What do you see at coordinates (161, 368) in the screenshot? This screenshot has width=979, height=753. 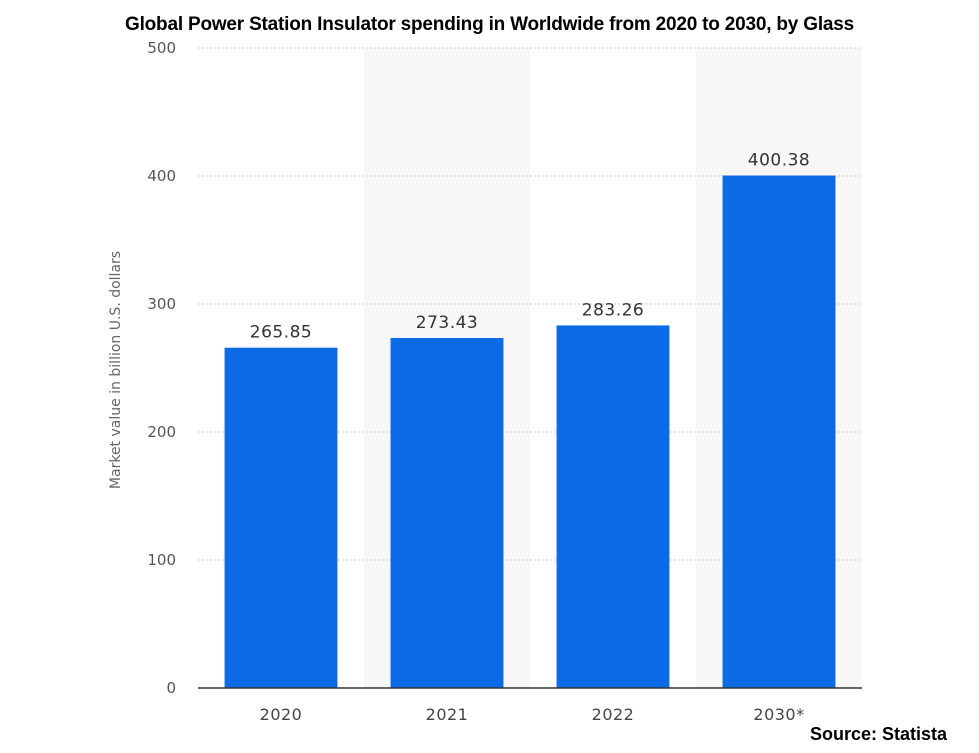 I see `y-axis-ticks: 0 100 200 300 400 500` at bounding box center [161, 368].